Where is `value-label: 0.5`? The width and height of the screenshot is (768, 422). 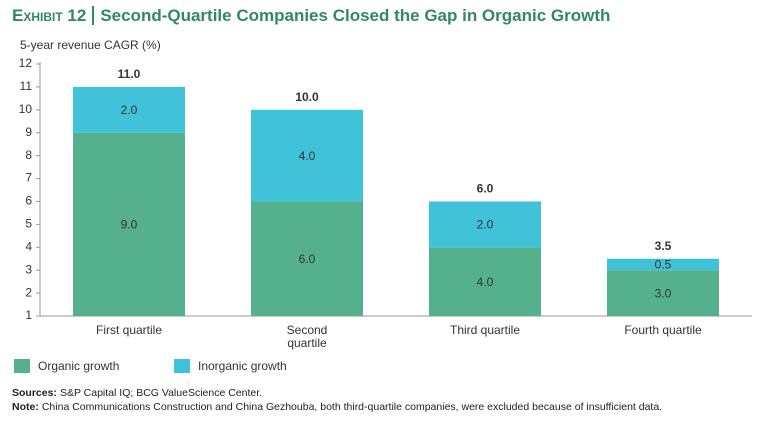
value-label: 0.5 is located at coordinates (663, 265).